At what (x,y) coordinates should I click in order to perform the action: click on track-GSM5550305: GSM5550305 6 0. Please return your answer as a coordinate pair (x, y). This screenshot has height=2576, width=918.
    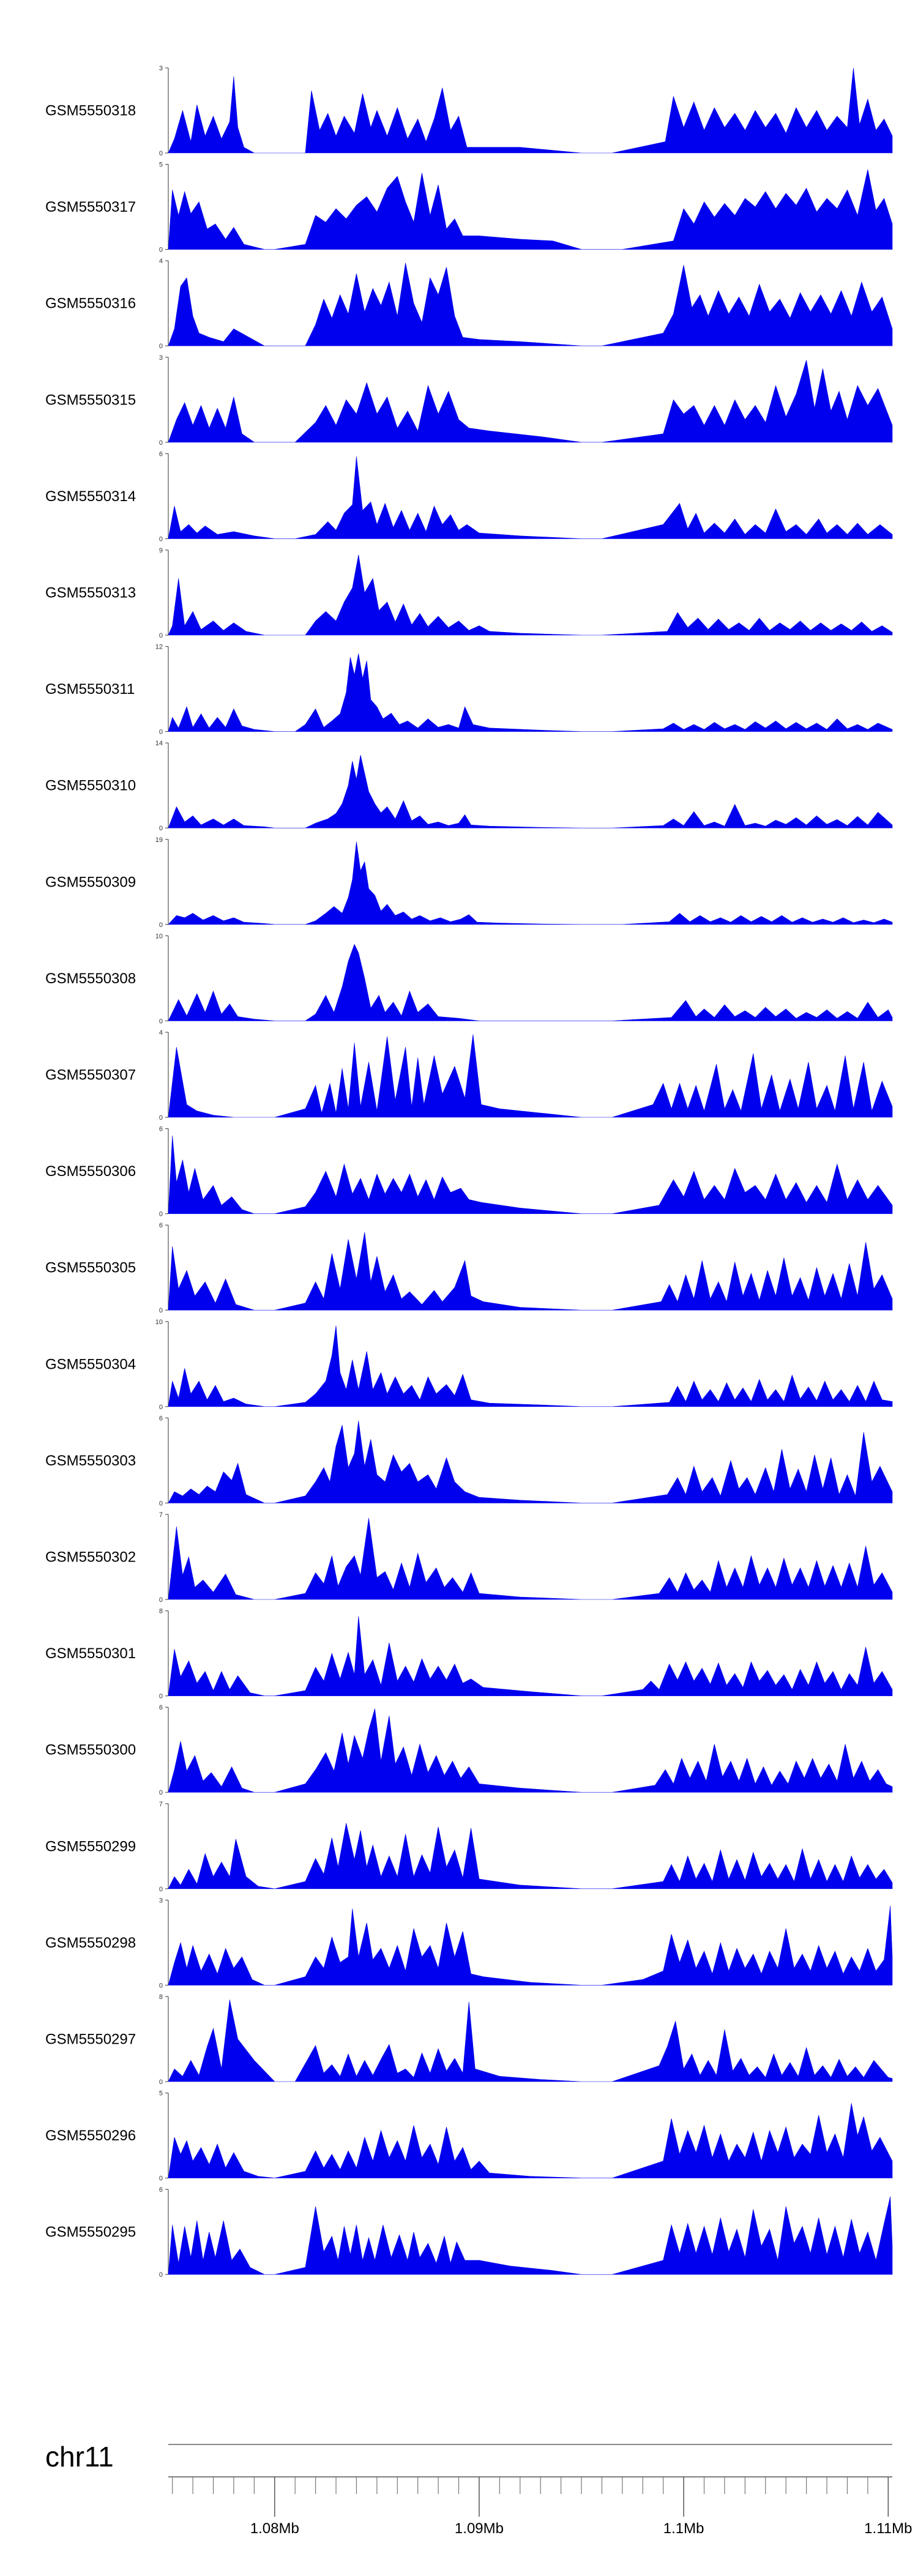
    Looking at the image, I should click on (469, 1268).